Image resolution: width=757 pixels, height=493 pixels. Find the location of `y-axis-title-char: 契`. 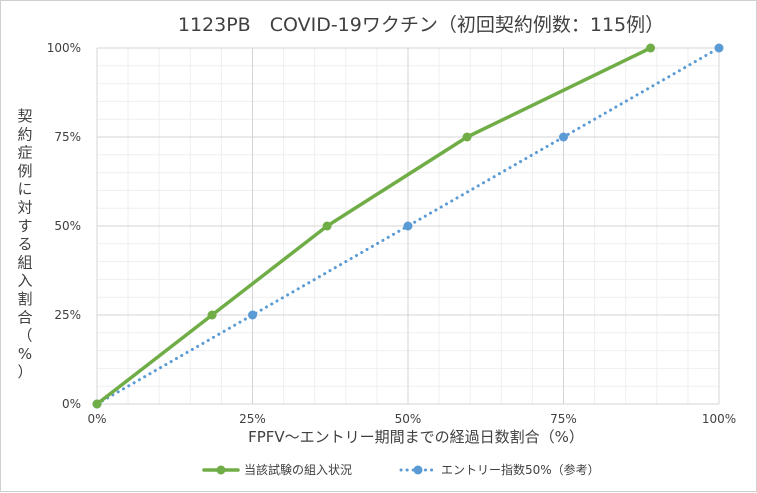

y-axis-title-char: 契 is located at coordinates (24, 116).